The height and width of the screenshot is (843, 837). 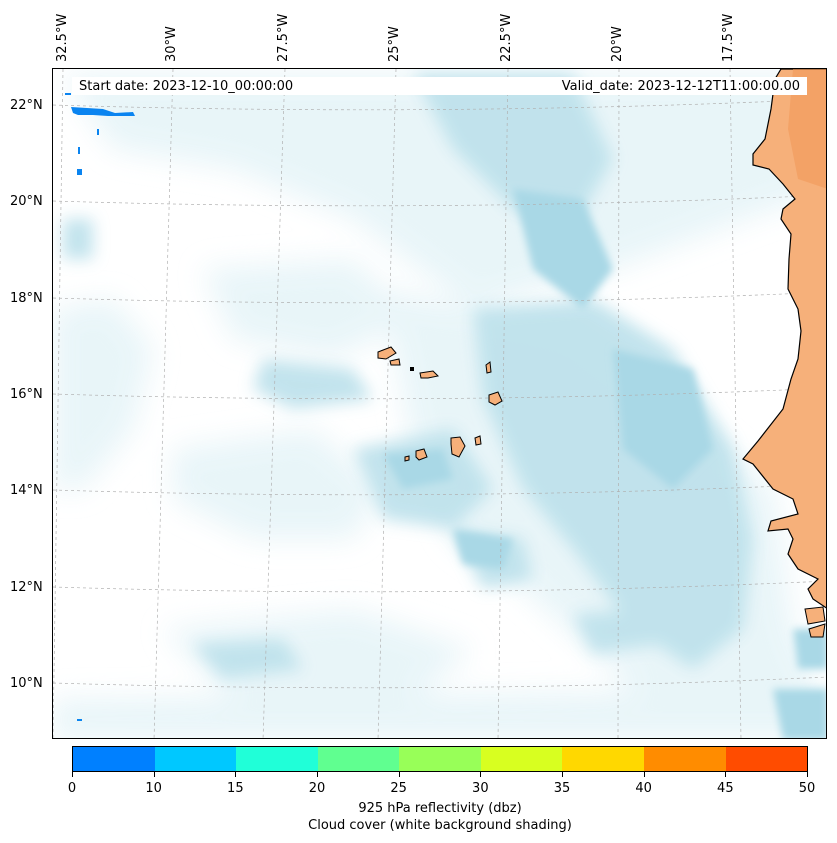 What do you see at coordinates (506, 37) in the screenshot?
I see `lon-label-22-5w: 22.5°W` at bounding box center [506, 37].